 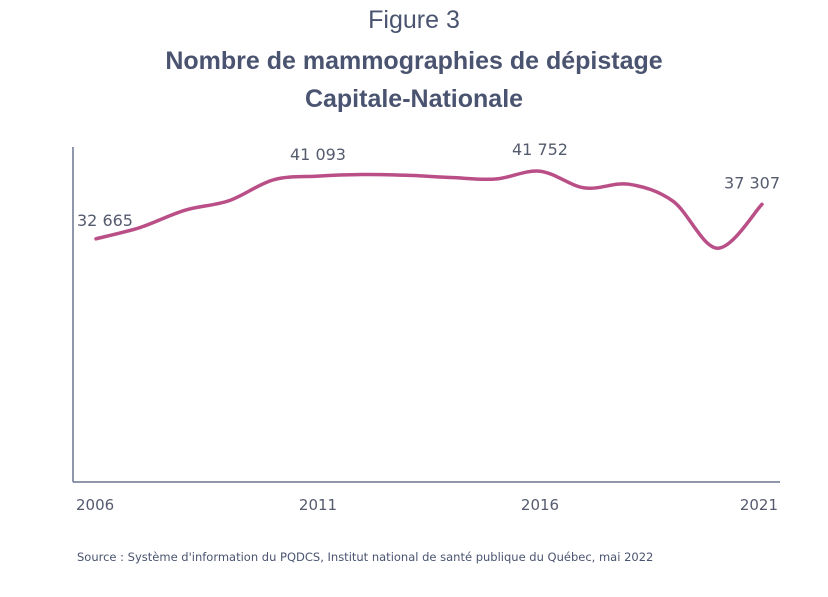 What do you see at coordinates (414, 20) in the screenshot?
I see `figure-label: Figure 3` at bounding box center [414, 20].